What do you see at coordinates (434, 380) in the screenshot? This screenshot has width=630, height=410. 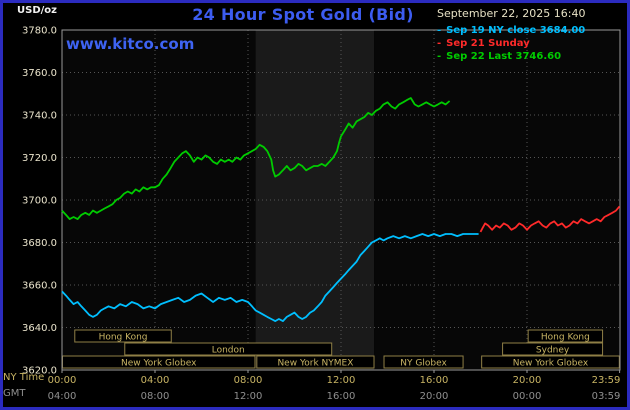 I see `ny-time-tick-label: 16:00` at bounding box center [434, 380].